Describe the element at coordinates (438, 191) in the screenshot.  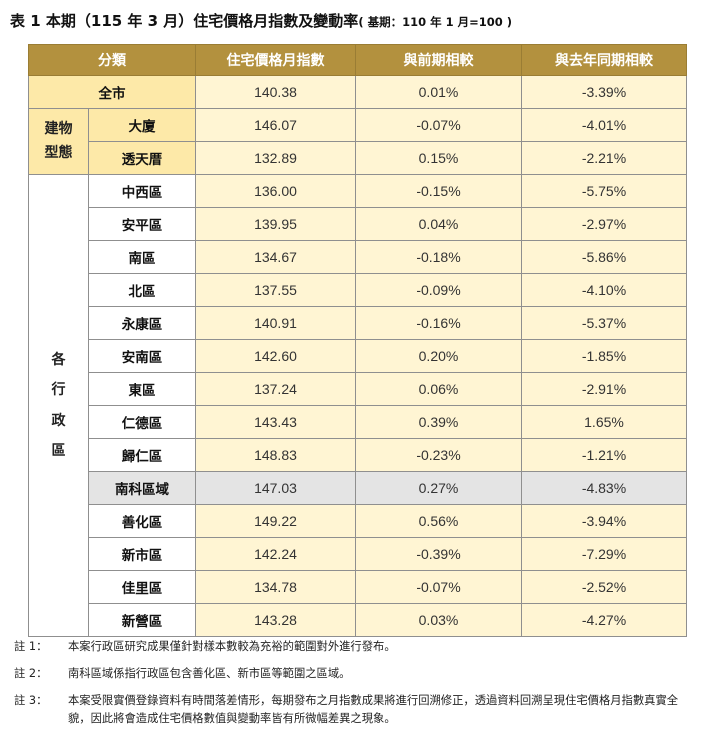
I see `cell-mom: -0.15%` at that location.